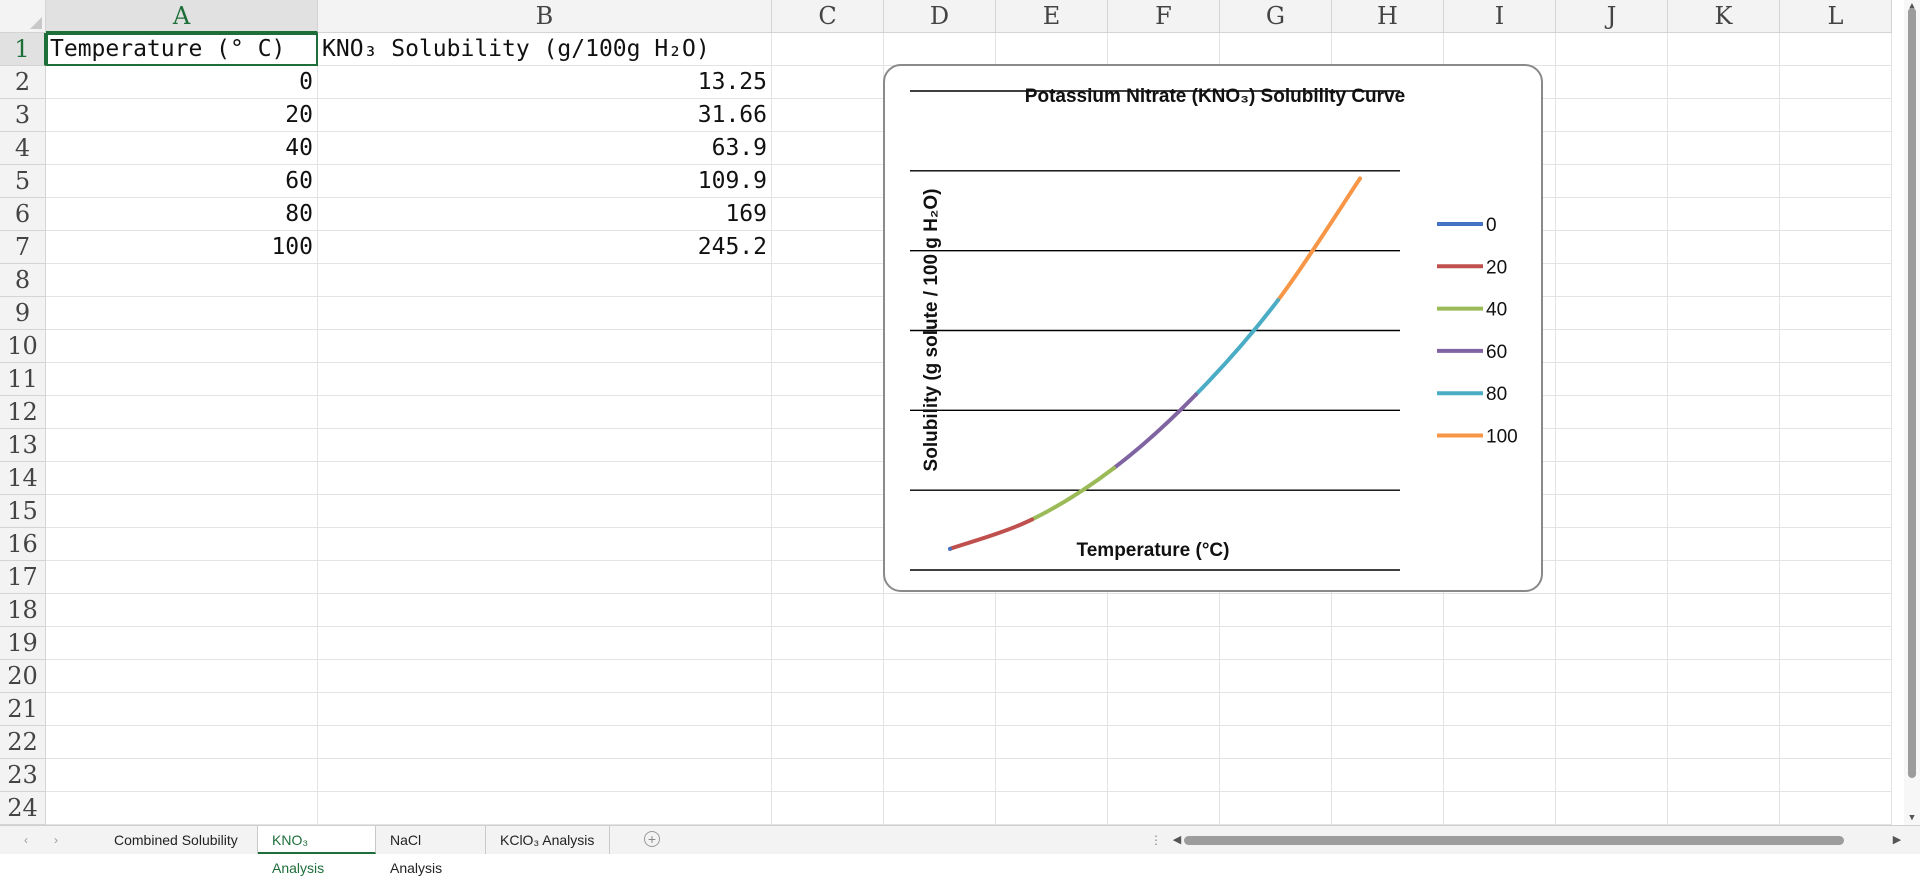 The width and height of the screenshot is (1920, 882). Describe the element at coordinates (940, 676) in the screenshot. I see `cell-d20` at that location.